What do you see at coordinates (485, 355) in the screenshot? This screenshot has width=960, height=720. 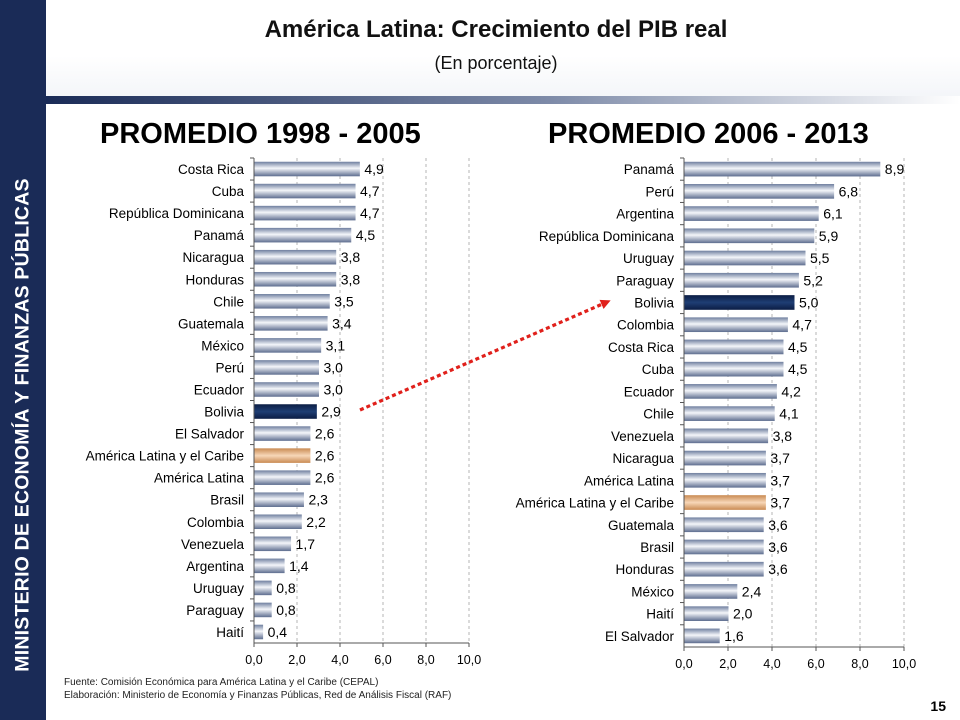 I see `bolivia-comparison-arrow` at bounding box center [485, 355].